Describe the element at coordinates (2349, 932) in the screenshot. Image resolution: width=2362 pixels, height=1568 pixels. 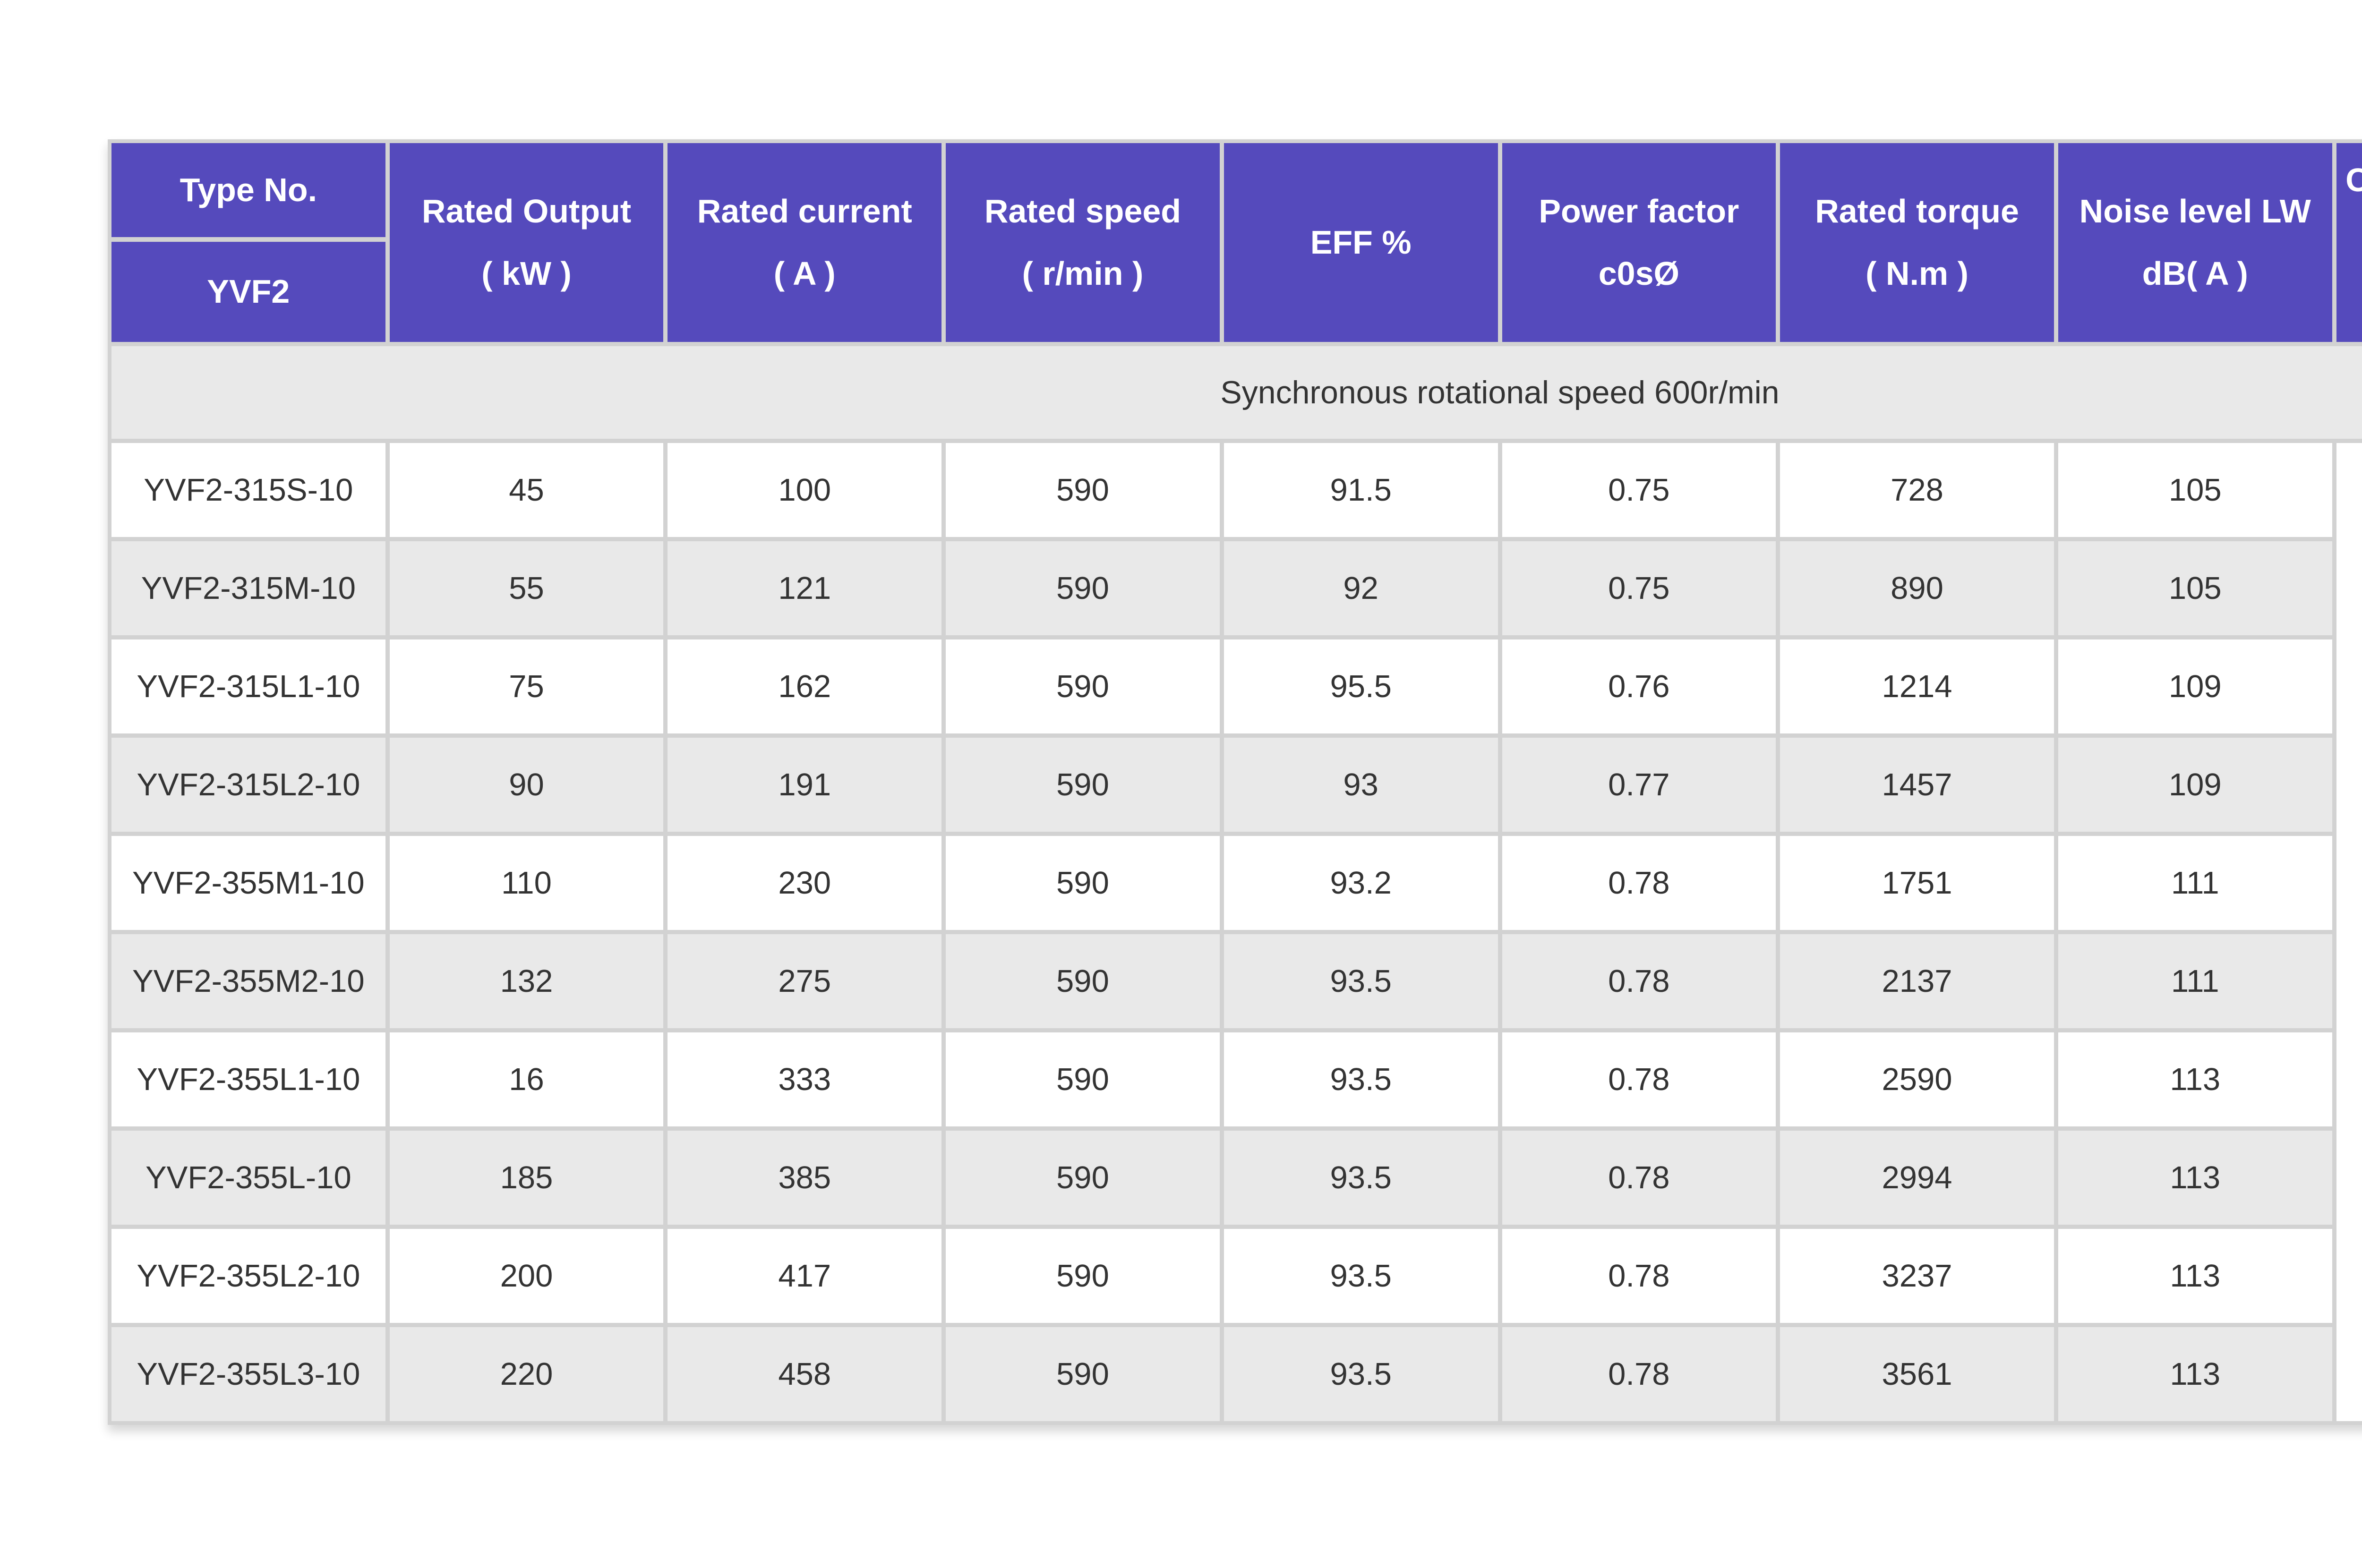
I see `constant-torque-range-value: 5-50` at that location.